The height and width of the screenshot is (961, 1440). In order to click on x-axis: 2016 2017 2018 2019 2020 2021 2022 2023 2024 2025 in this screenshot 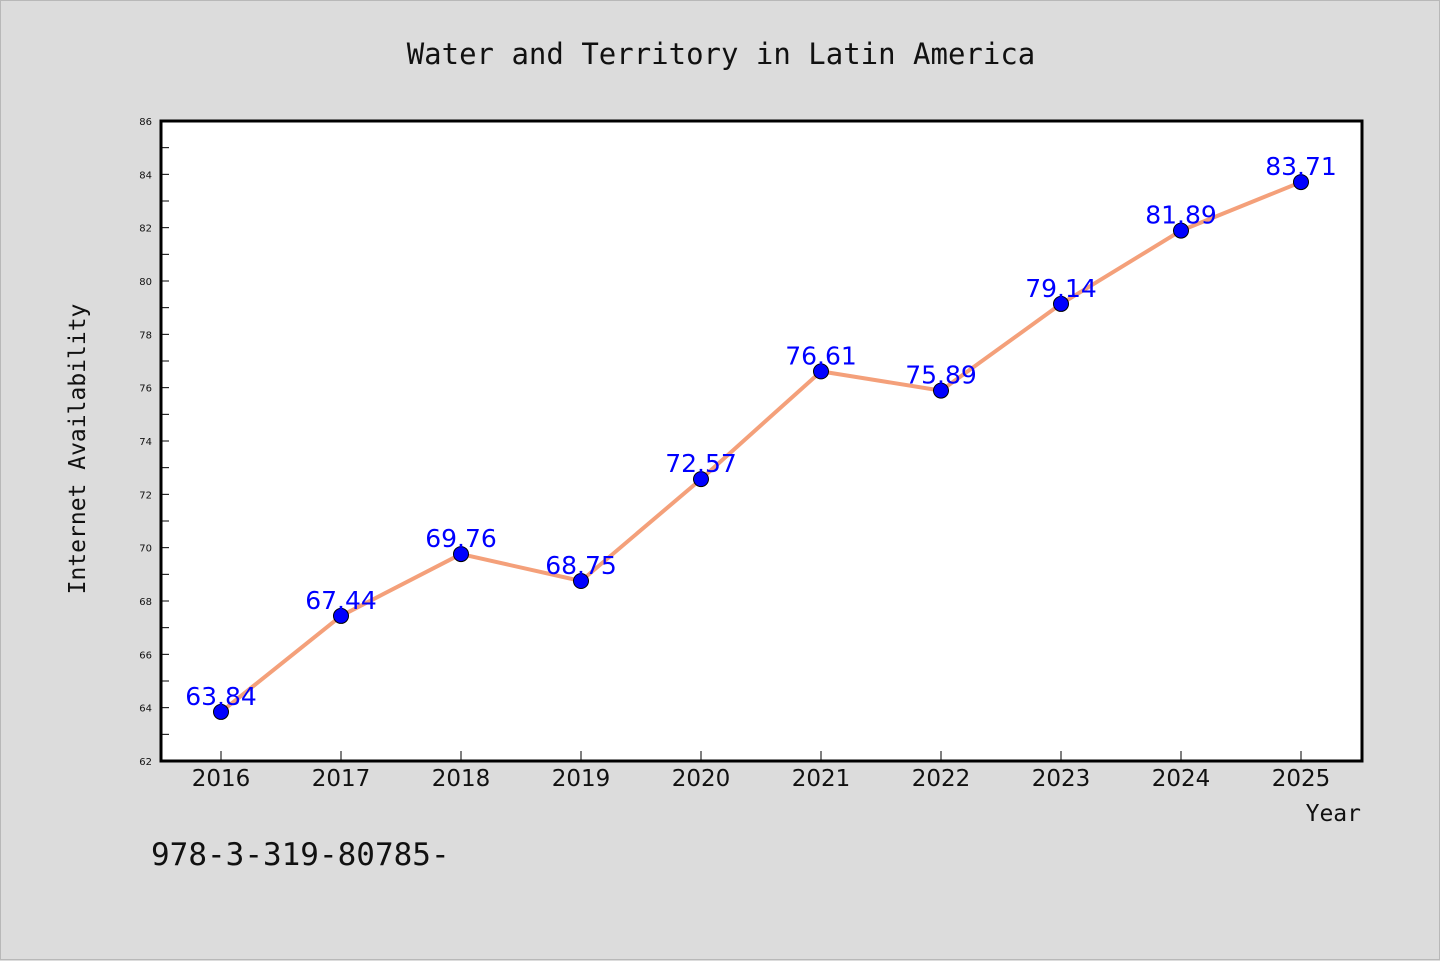, I will do `click(761, 771)`.